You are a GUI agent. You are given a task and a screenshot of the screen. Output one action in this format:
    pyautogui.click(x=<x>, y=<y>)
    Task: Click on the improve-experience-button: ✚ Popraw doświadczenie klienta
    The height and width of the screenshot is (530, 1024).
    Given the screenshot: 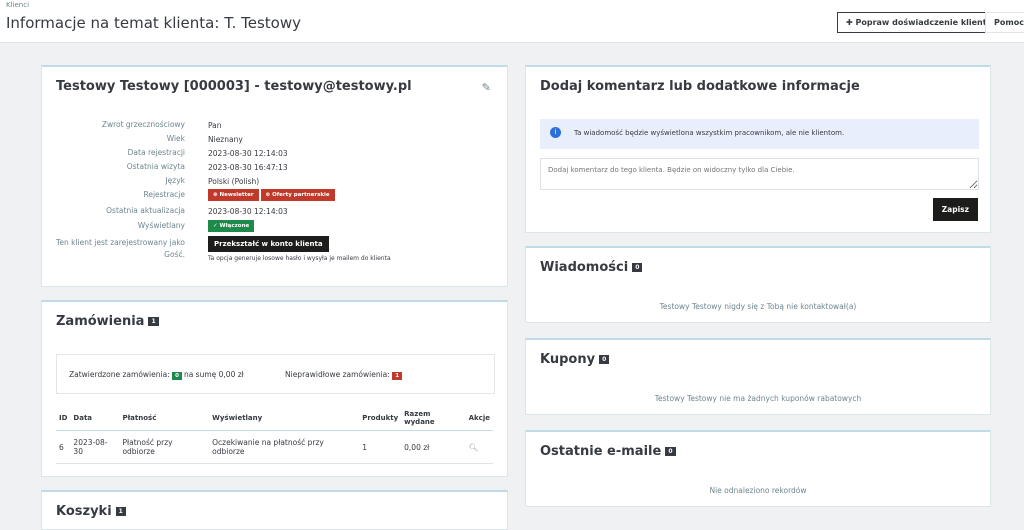 What is the action you would take?
    pyautogui.click(x=919, y=22)
    